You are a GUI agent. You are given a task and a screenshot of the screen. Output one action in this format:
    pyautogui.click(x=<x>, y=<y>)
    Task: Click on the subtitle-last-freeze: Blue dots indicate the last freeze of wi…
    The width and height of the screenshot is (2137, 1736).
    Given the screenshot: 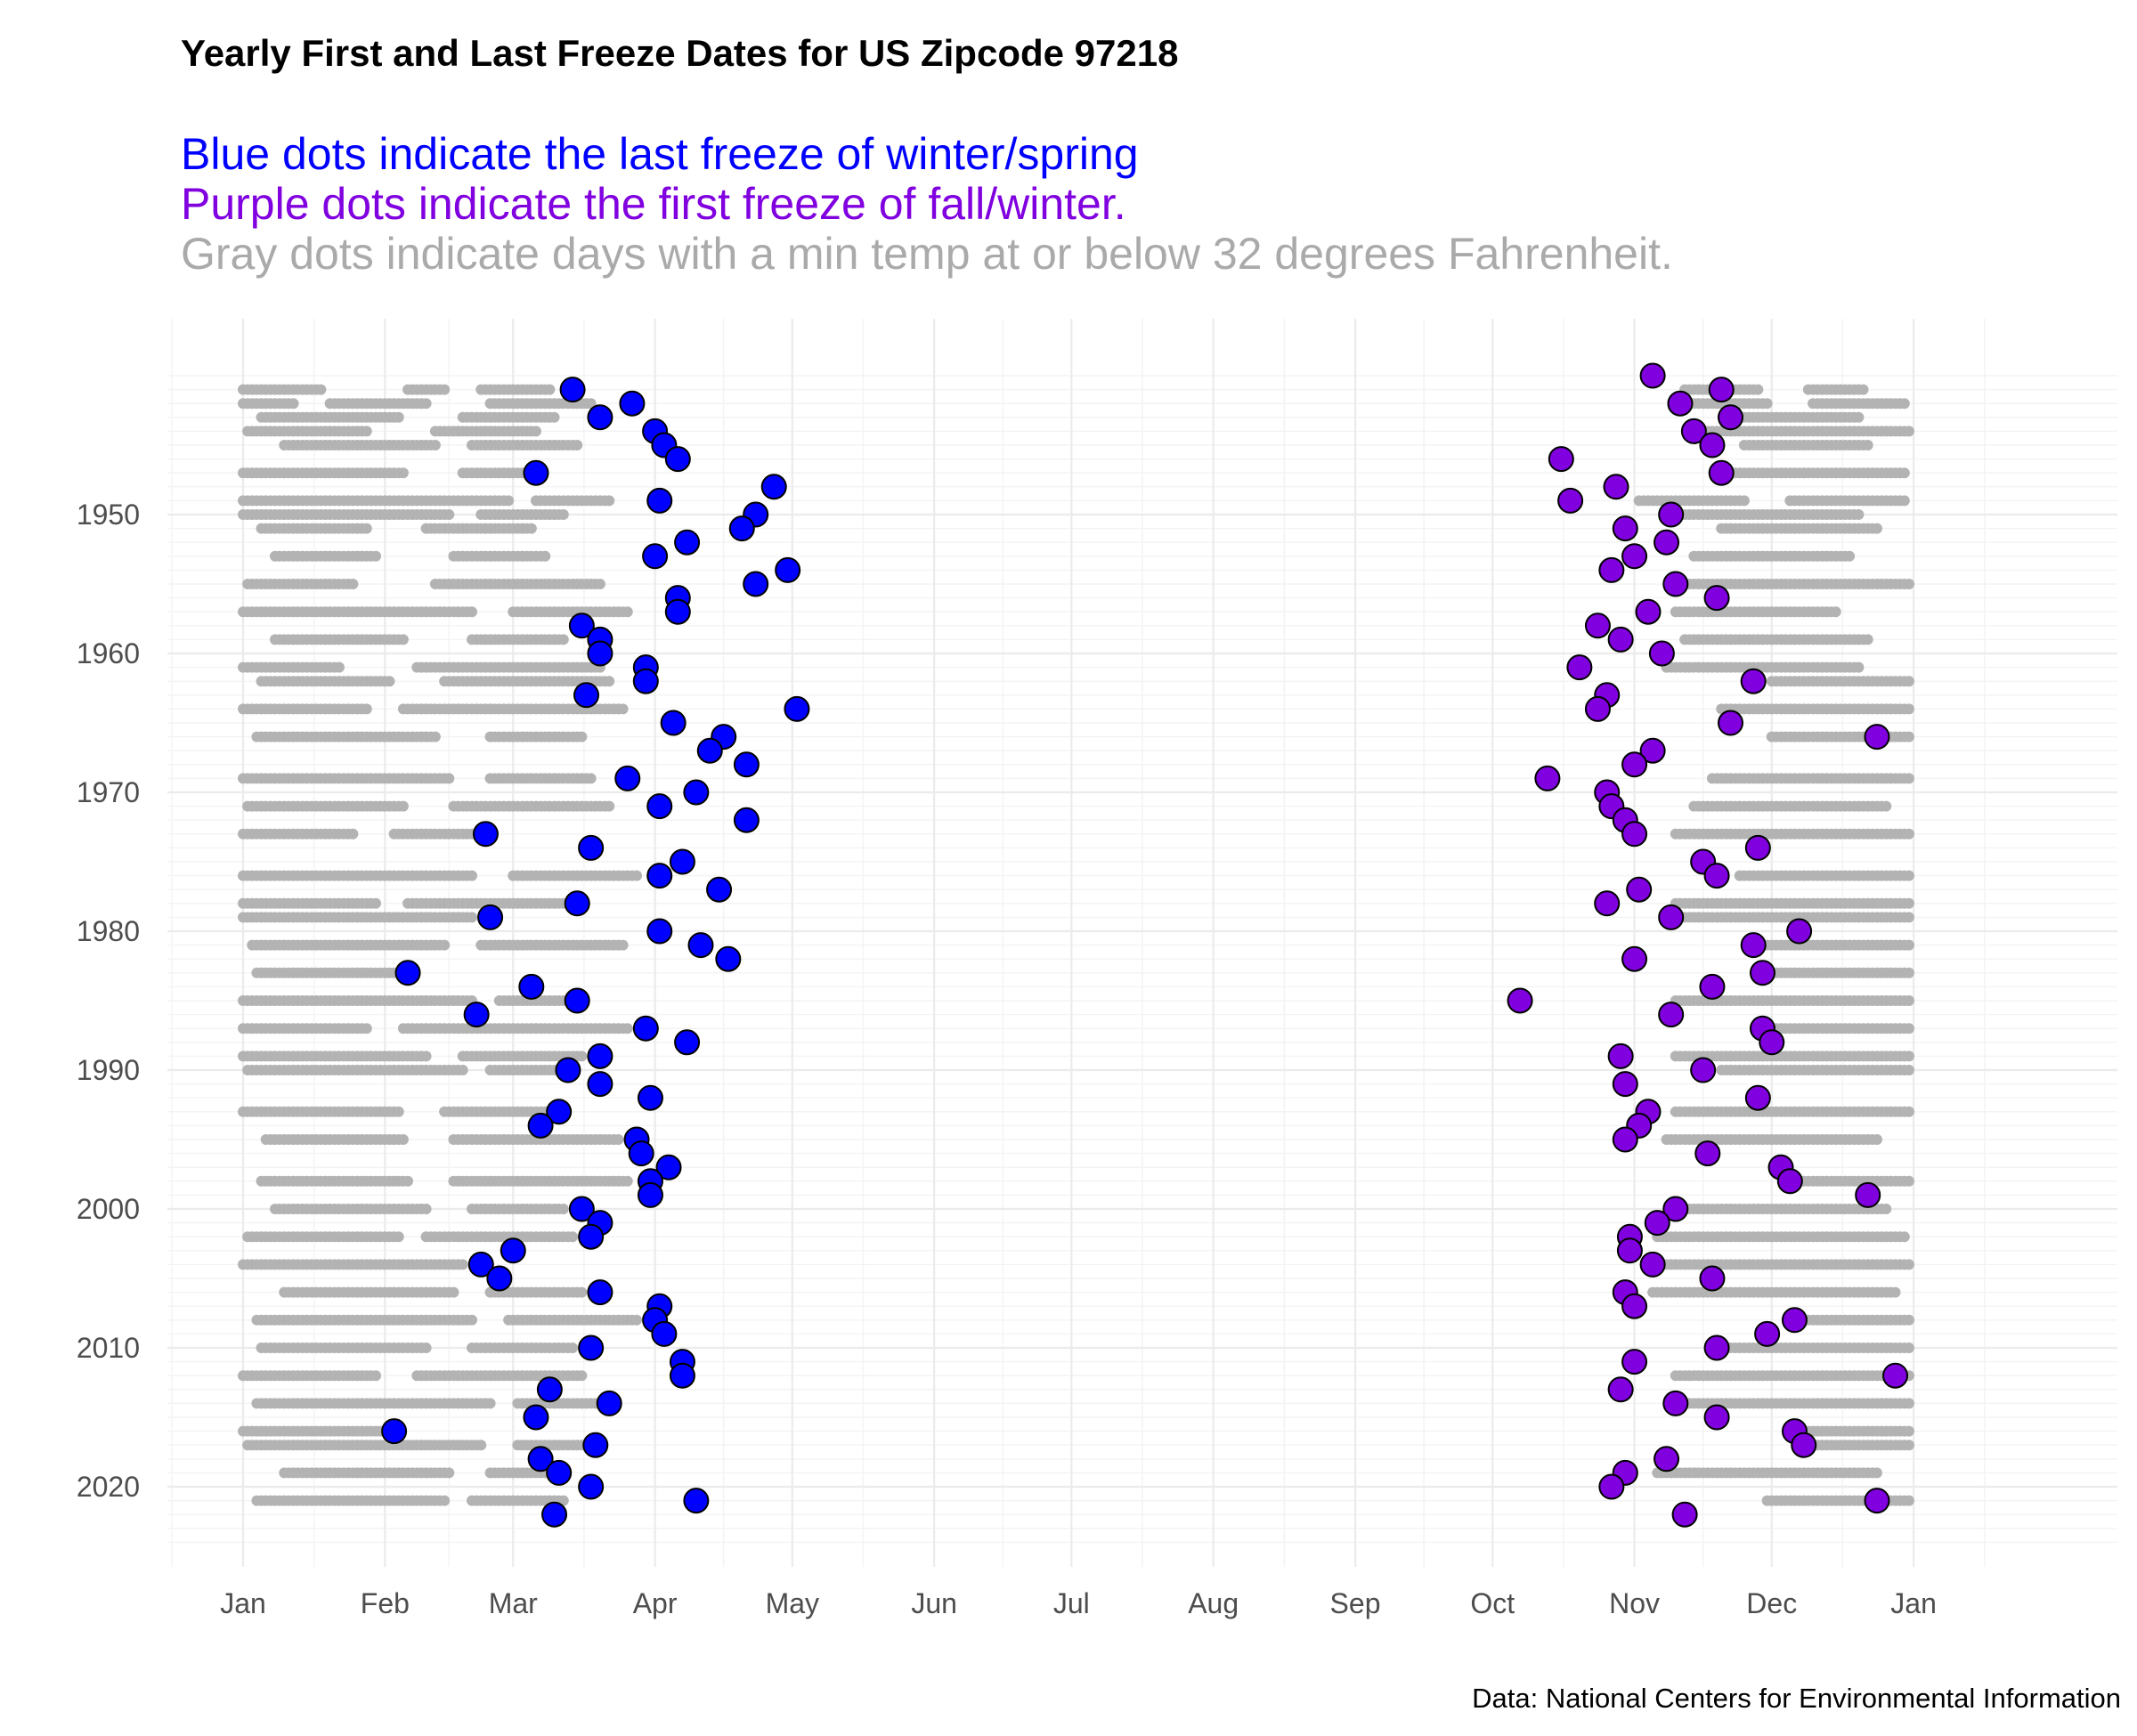 What is the action you would take?
    pyautogui.click(x=660, y=154)
    